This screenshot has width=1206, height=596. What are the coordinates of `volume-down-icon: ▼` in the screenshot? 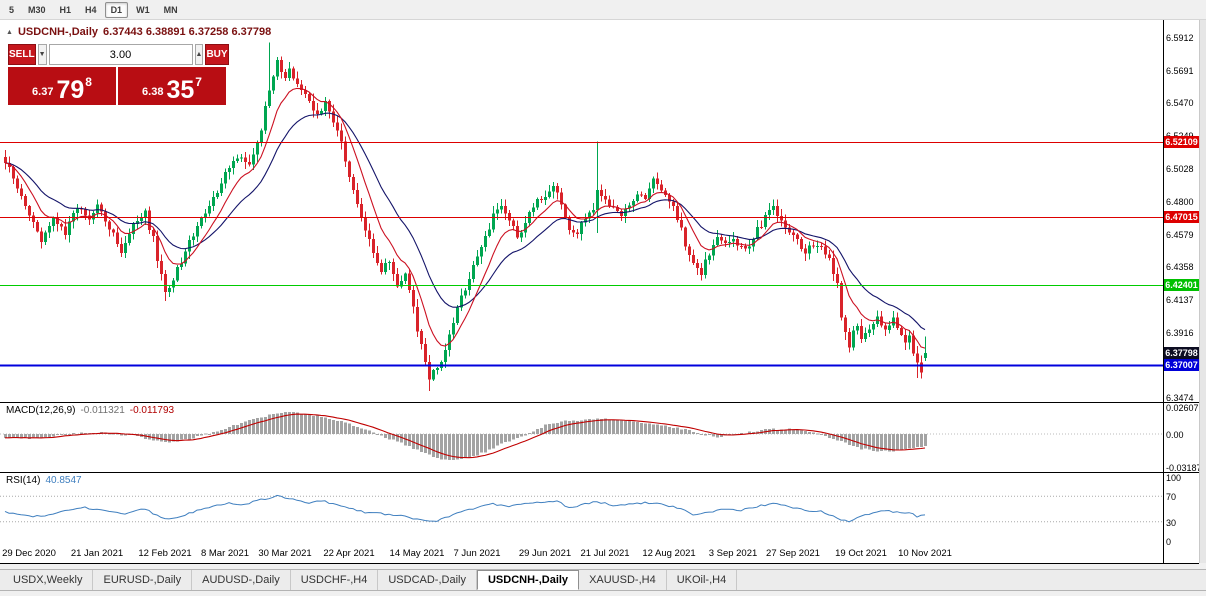 It's located at (42, 54).